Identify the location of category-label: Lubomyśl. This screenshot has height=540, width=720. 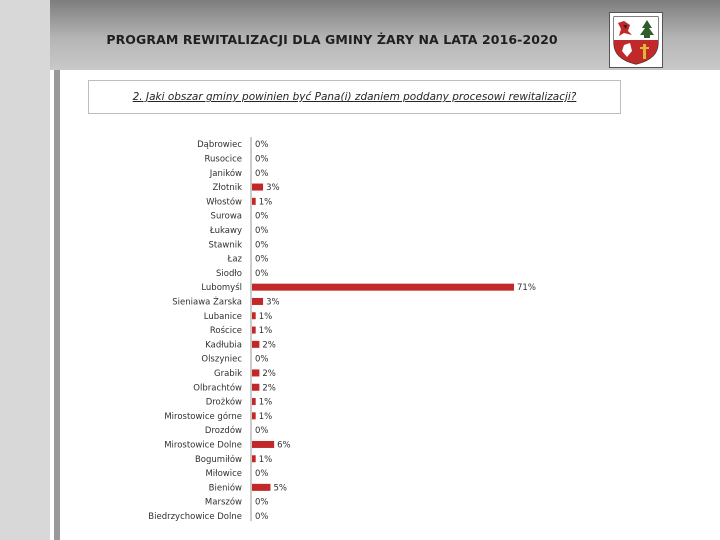
(221, 287).